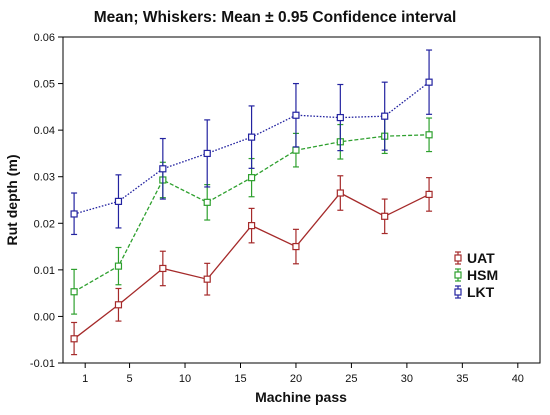 The width and height of the screenshot is (550, 415). What do you see at coordinates (462, 379) in the screenshot?
I see `x-tick-label: 35` at bounding box center [462, 379].